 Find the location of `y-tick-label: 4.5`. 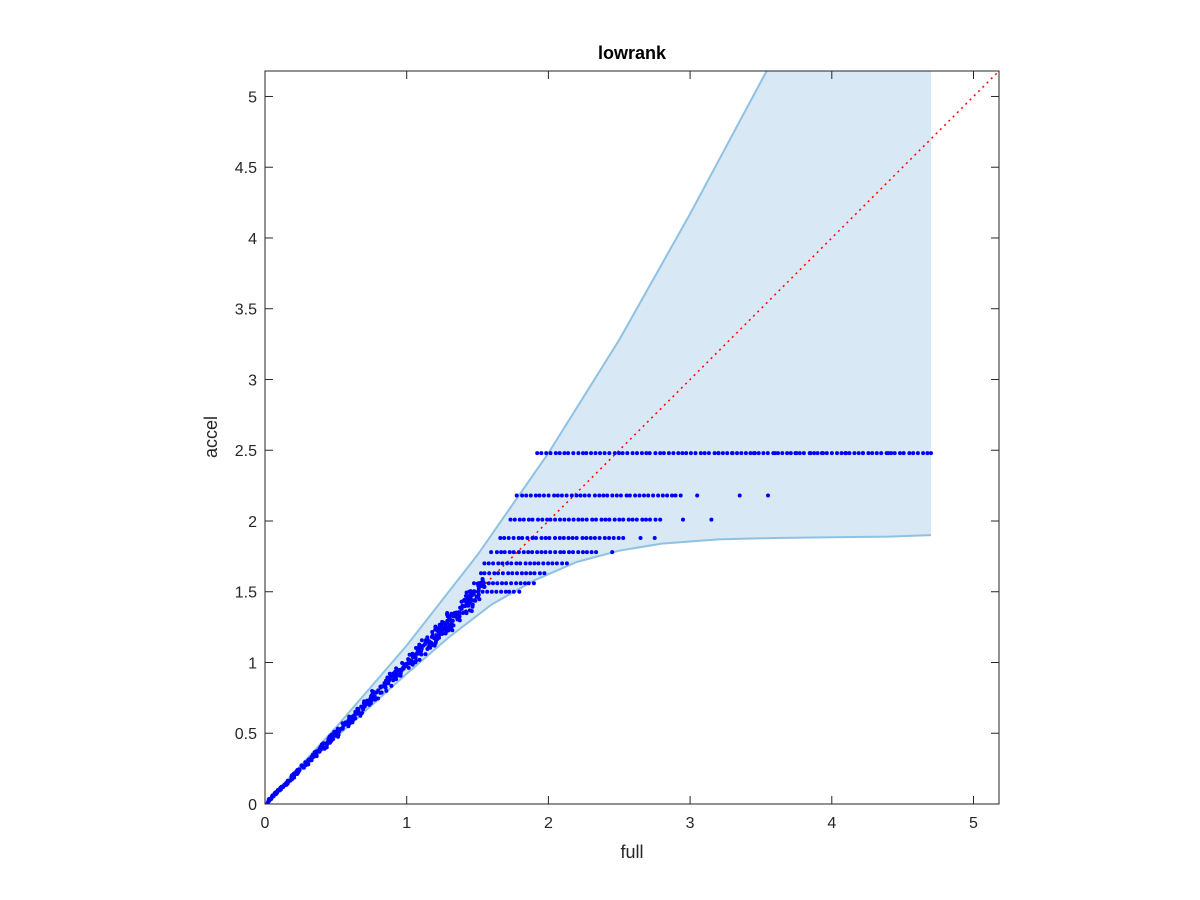

y-tick-label: 4.5 is located at coordinates (246, 168).